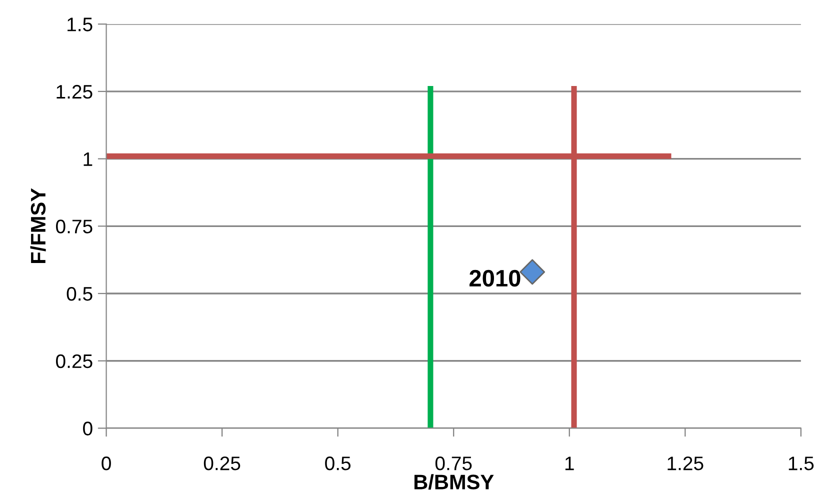 This screenshot has width=824, height=502. Describe the element at coordinates (79, 293) in the screenshot. I see `y-tick-label: 0.5` at that location.